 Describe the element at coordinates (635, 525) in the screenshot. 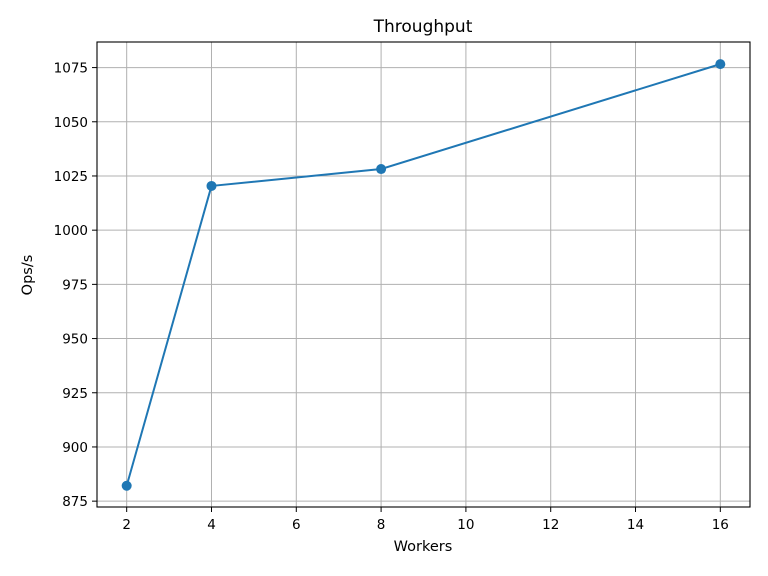

I see `x-tick-label: 14` at that location.